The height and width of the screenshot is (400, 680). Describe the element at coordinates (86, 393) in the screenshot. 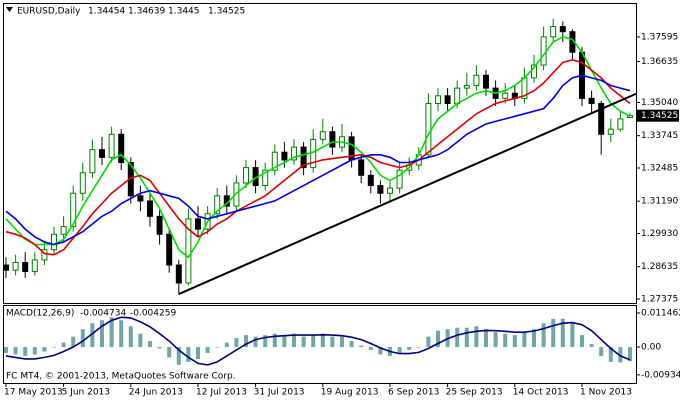

I see `x-tick-label: 5 Jun 2013` at that location.